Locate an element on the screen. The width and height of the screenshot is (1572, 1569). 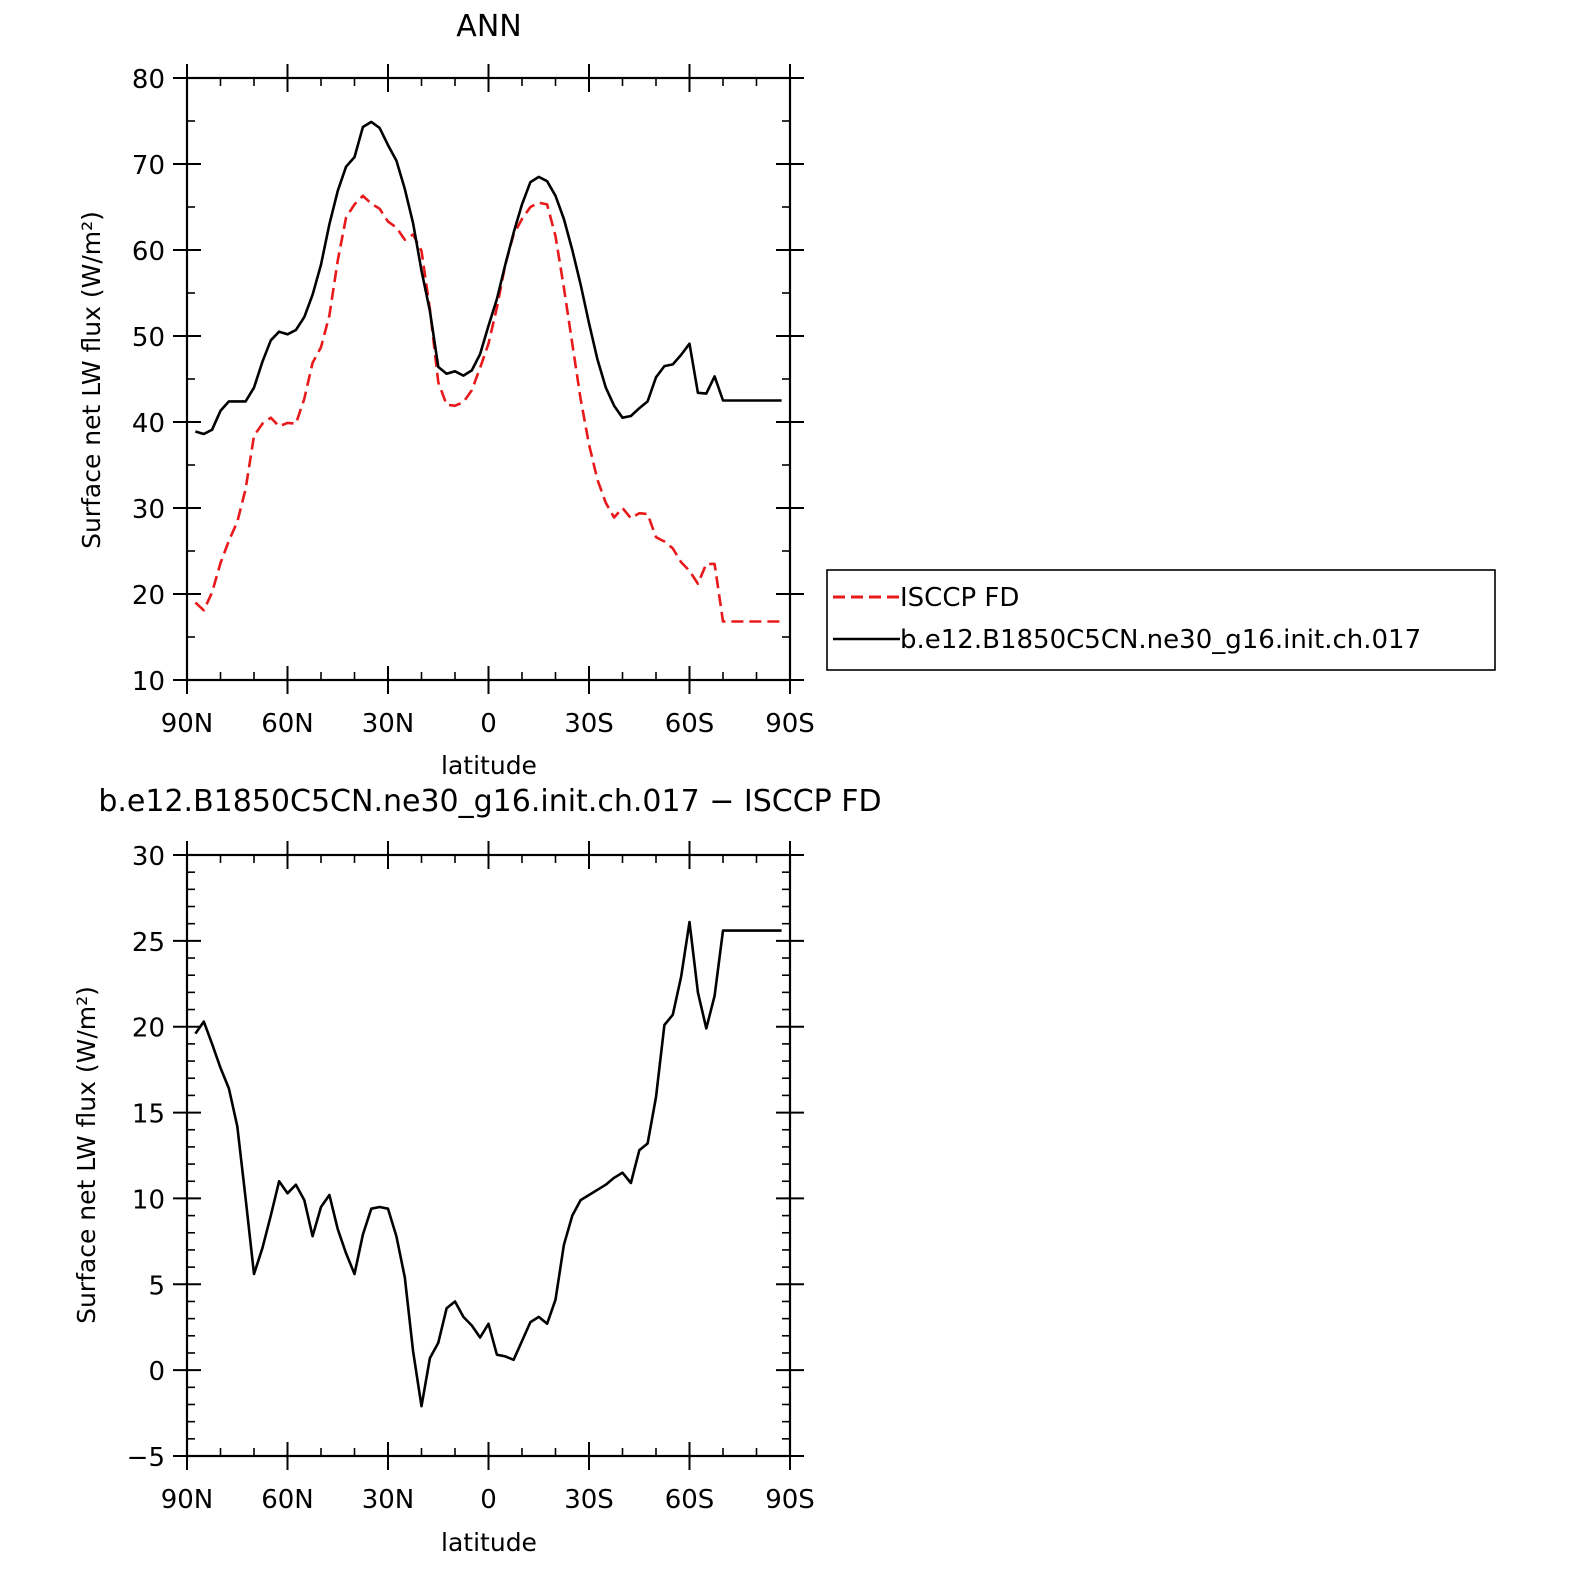
y-tick-label: 40 is located at coordinates (148, 424).